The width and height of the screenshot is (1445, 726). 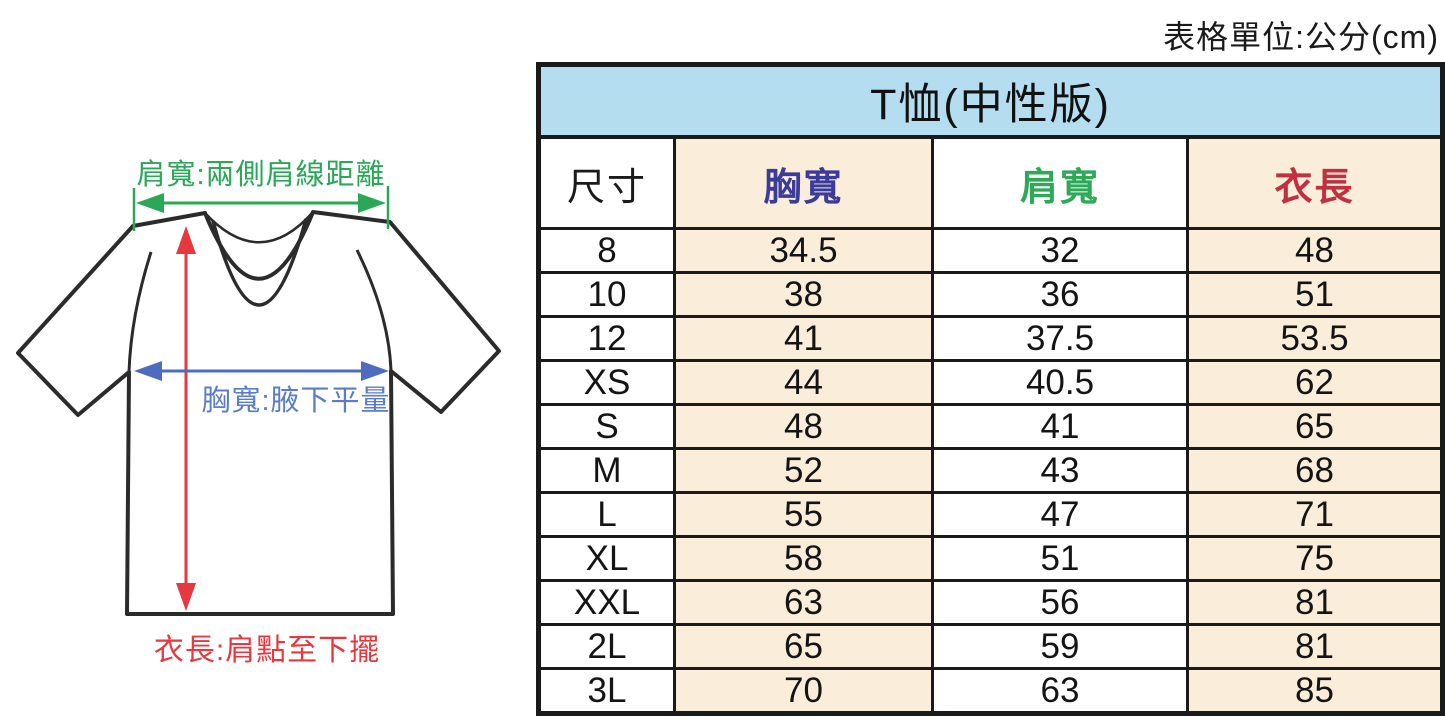 What do you see at coordinates (606, 470) in the screenshot?
I see `size-cell: M` at bounding box center [606, 470].